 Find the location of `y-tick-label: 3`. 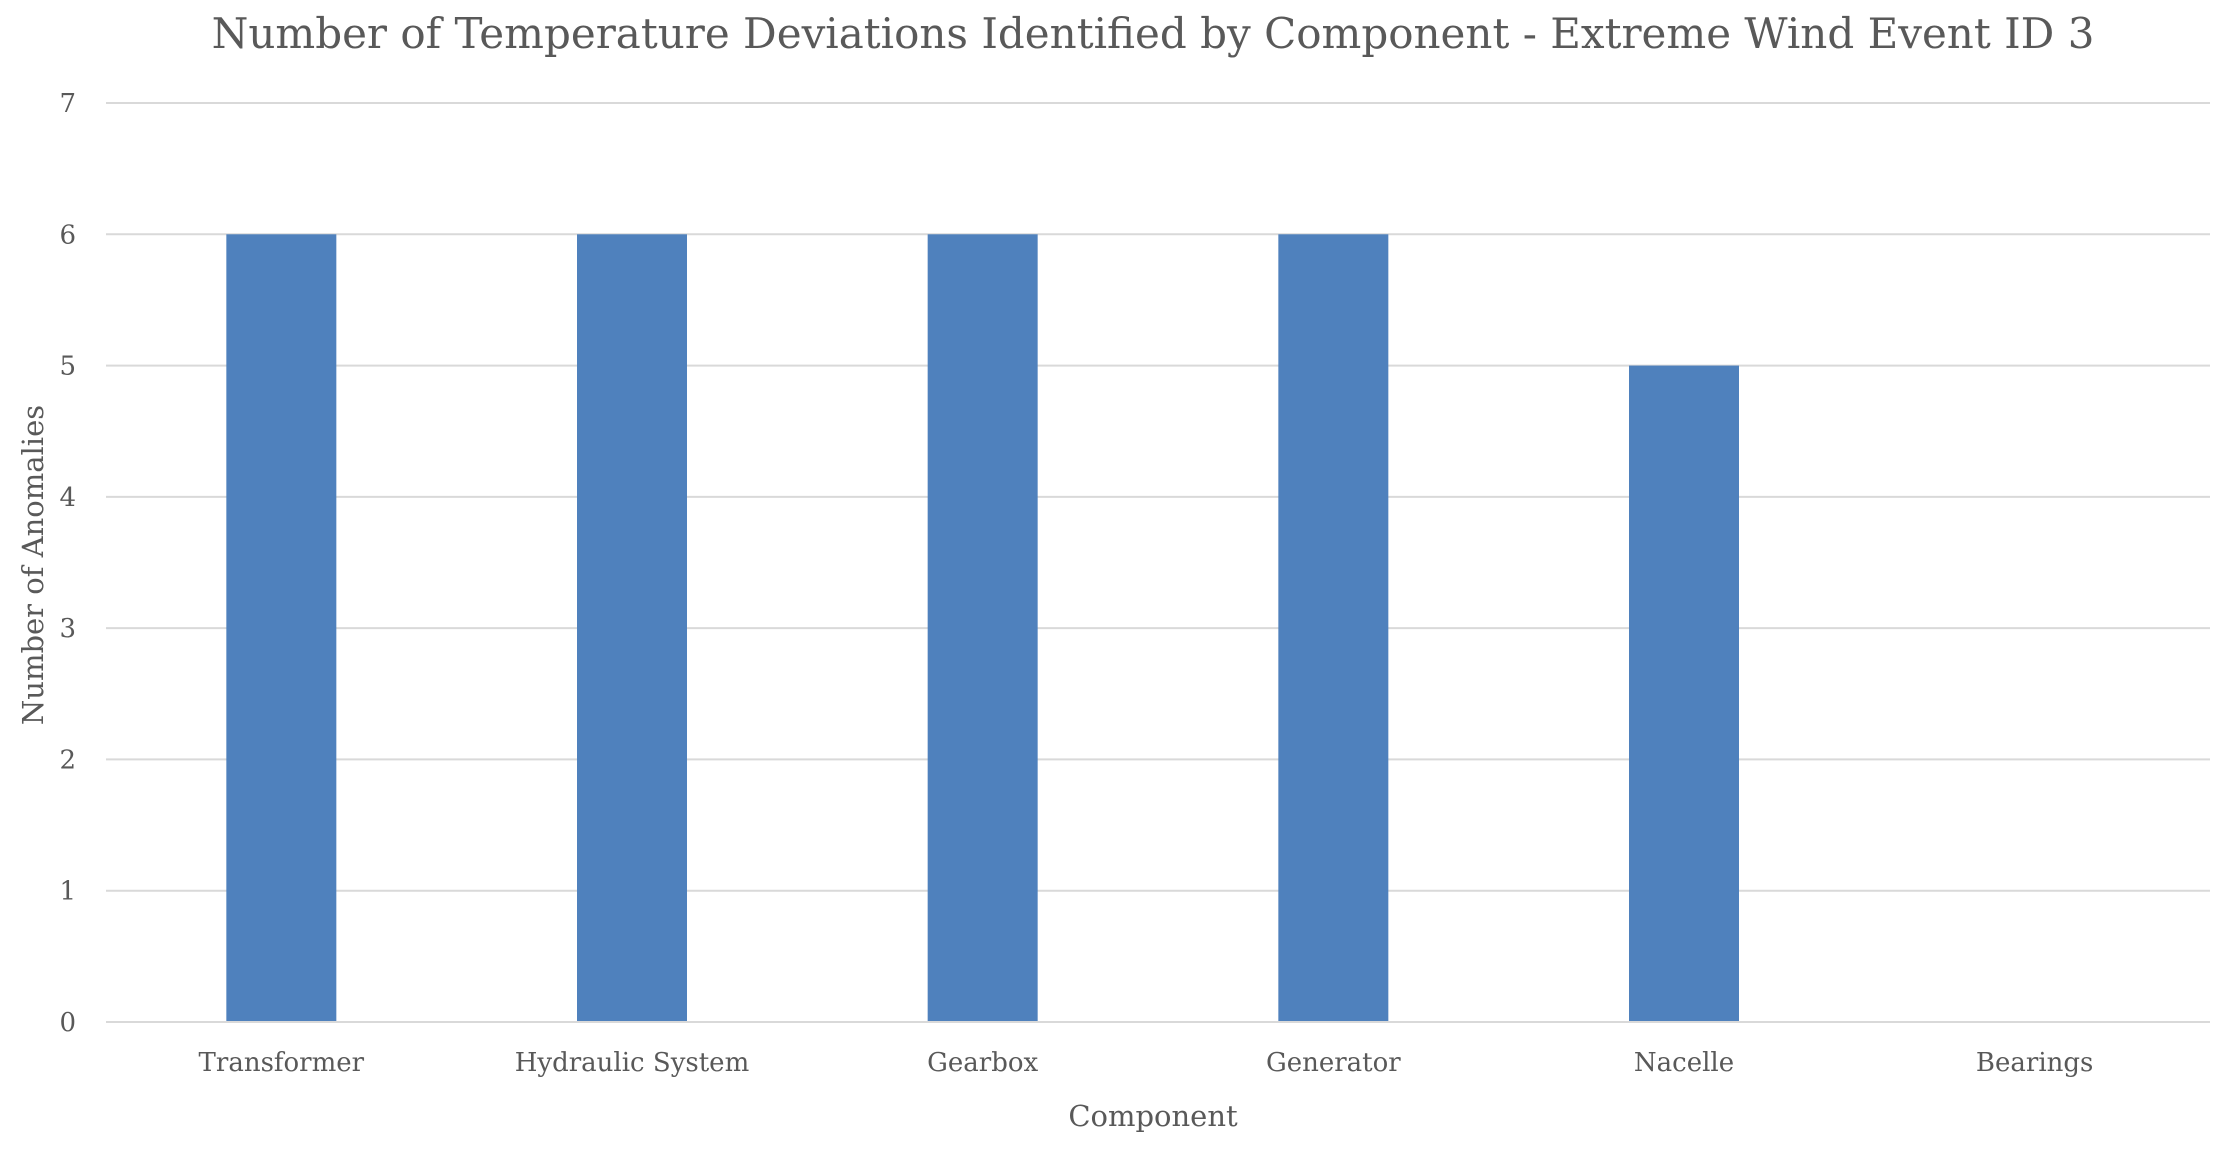

y-tick-label: 3 is located at coordinates (67, 629).